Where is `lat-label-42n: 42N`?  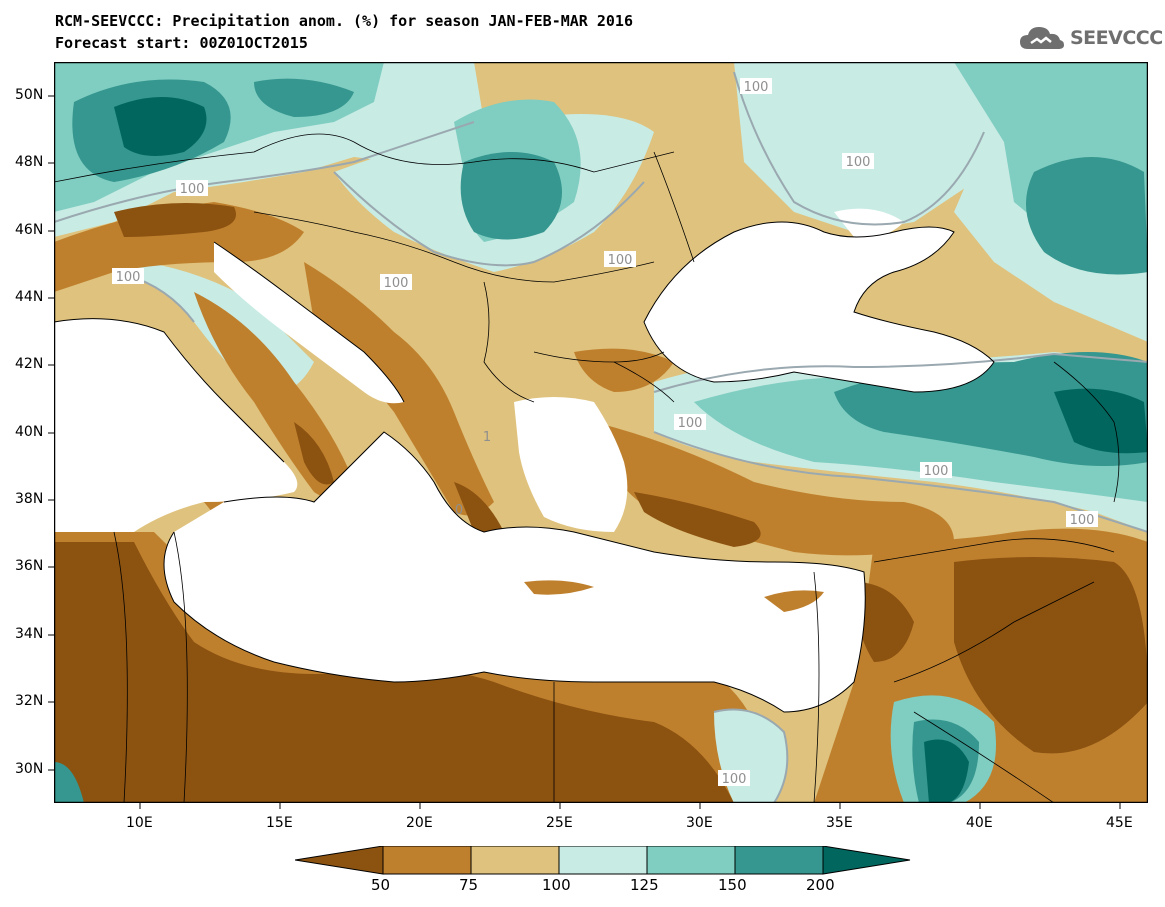
lat-label-42n: 42N is located at coordinates (29, 364).